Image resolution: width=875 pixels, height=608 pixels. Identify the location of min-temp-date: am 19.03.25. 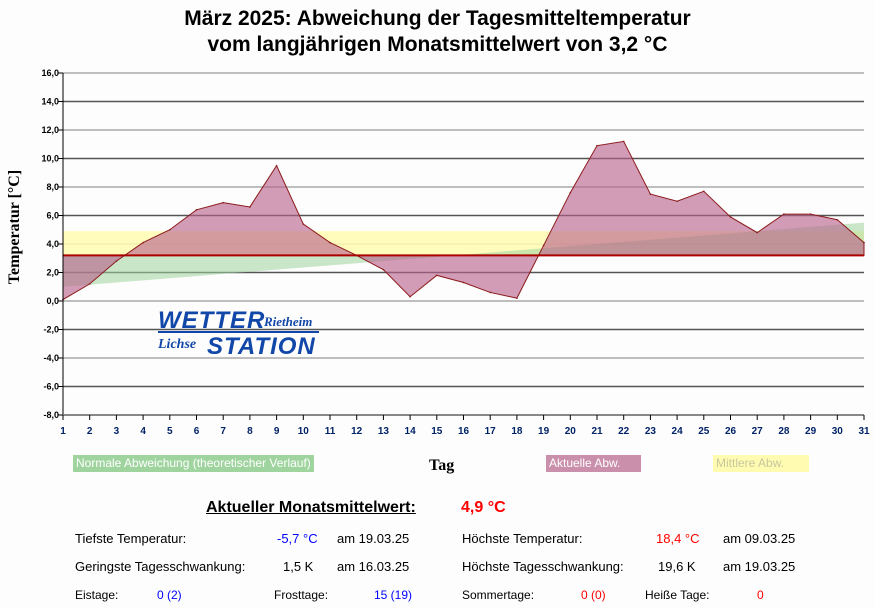
(373, 538).